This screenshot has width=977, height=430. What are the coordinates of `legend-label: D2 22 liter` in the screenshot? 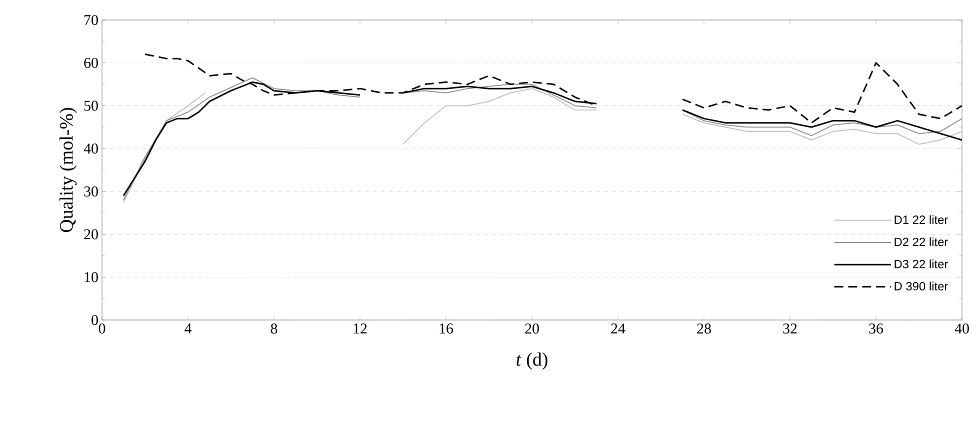 It's located at (921, 241).